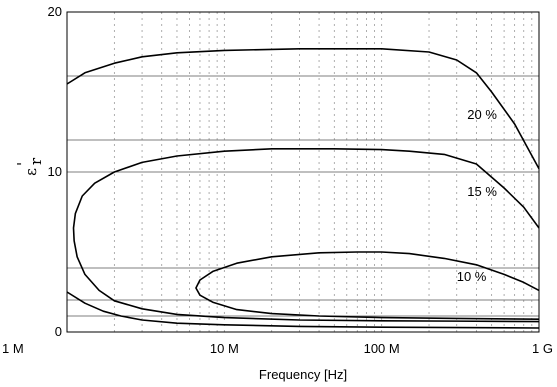 This screenshot has width=557, height=387. I want to click on y-tick-label: 10, so click(55, 171).